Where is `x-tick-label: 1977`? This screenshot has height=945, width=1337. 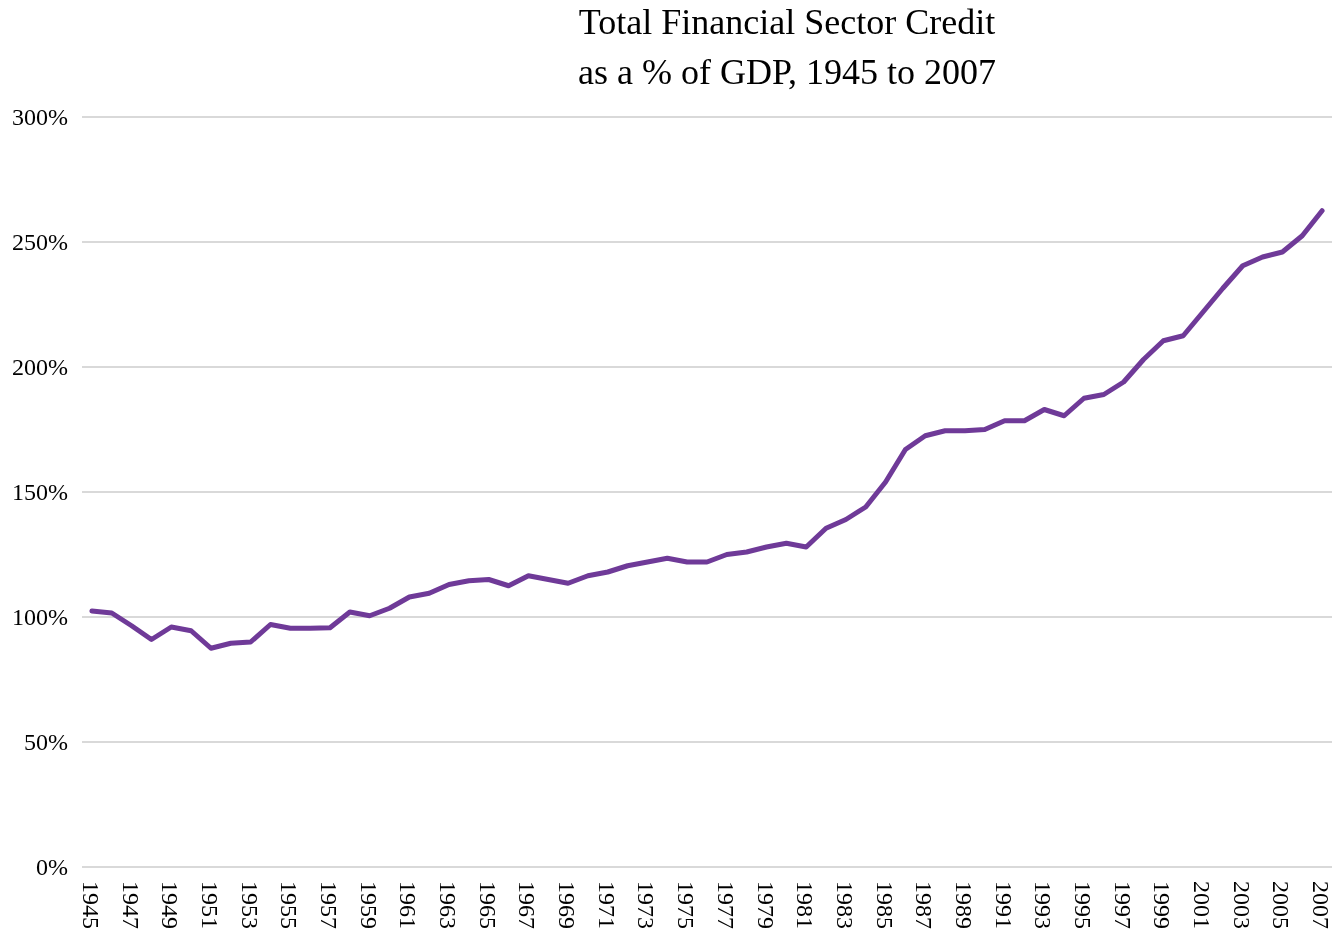
x-tick-label: 1977 is located at coordinates (725, 905).